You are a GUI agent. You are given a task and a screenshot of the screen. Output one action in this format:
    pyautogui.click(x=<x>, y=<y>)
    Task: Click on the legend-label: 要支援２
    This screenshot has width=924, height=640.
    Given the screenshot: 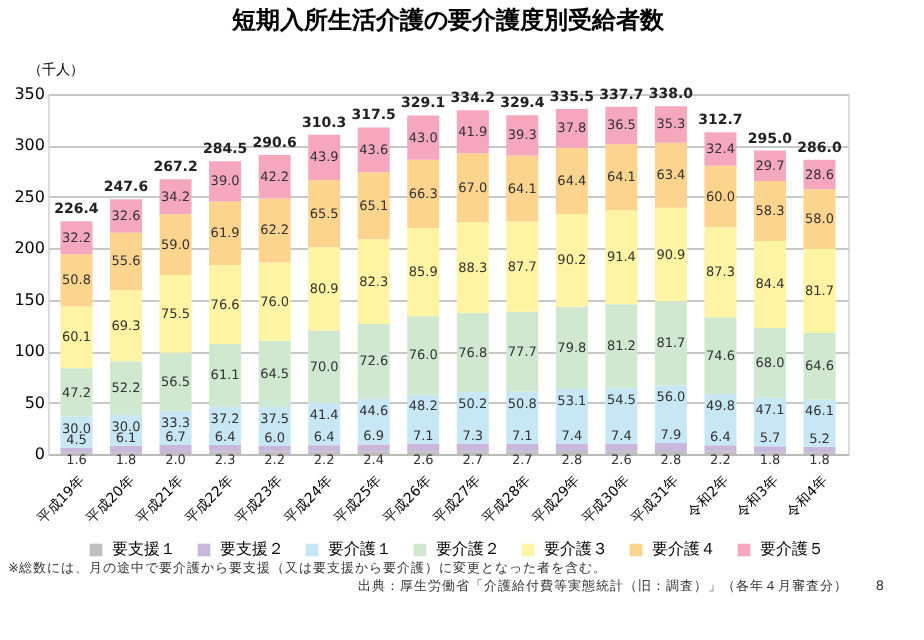 What is the action you would take?
    pyautogui.click(x=252, y=549)
    